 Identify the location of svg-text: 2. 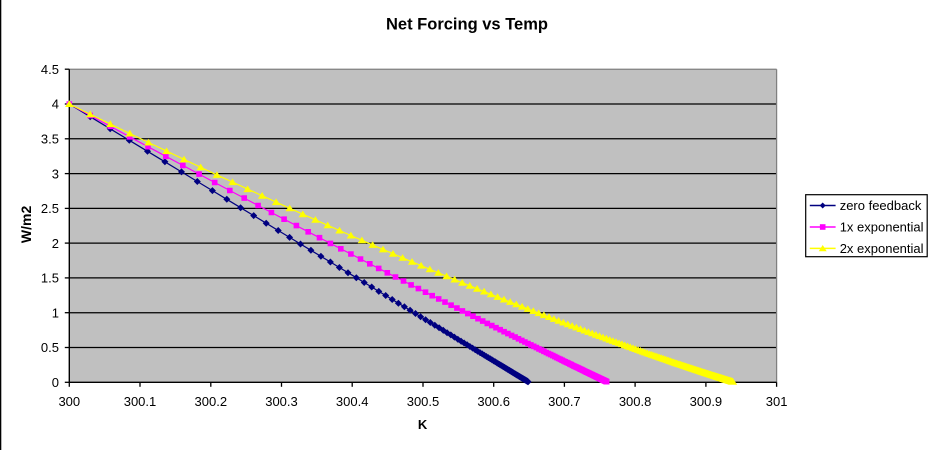
(55, 243).